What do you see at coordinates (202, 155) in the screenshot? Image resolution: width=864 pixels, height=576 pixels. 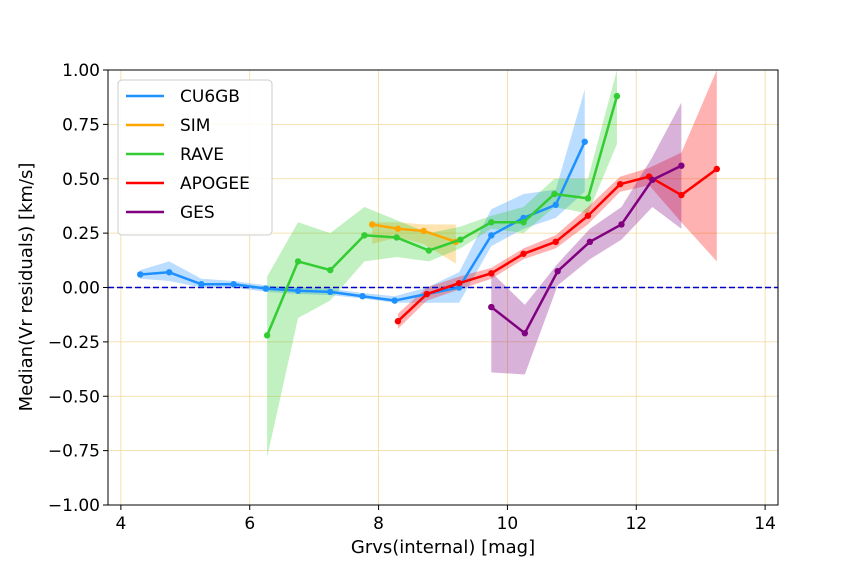 I see `legend-label: RAVE` at bounding box center [202, 155].